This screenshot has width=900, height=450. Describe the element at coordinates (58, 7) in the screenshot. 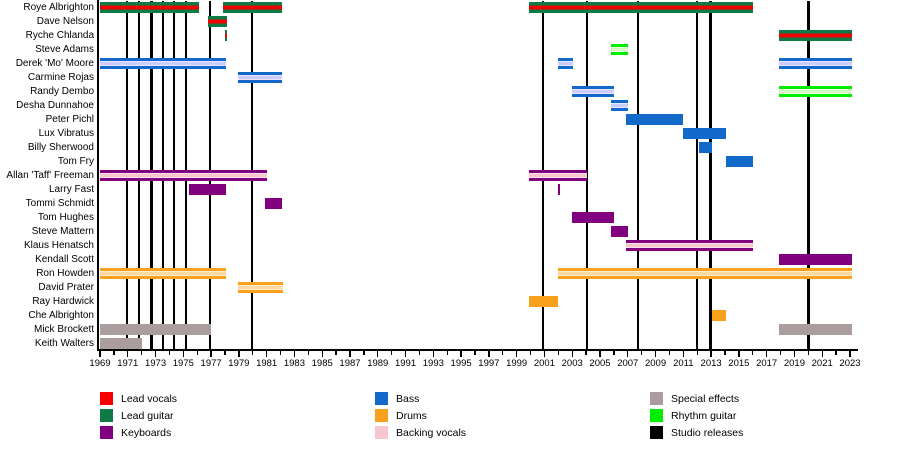

I see `member-label: Roye Albrighton` at that location.